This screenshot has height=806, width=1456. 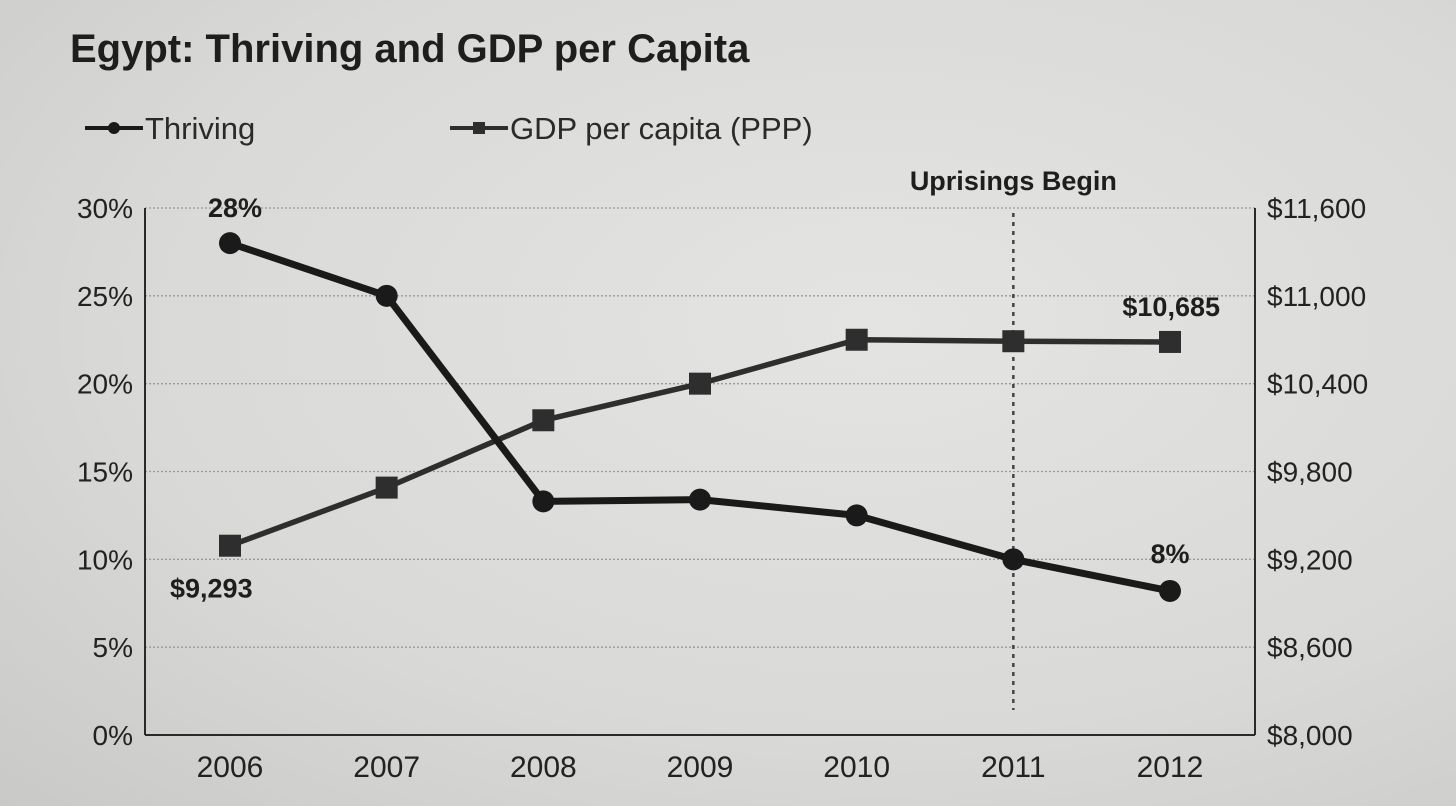 What do you see at coordinates (700, 383) in the screenshot?
I see `point-gdp-per-capita-ppp-2009` at bounding box center [700, 383].